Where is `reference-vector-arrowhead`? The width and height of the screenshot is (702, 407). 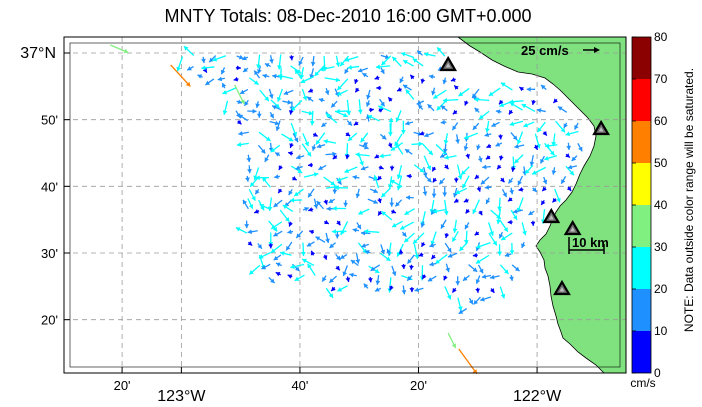
reference-vector-arrowhead is located at coordinates (597, 50).